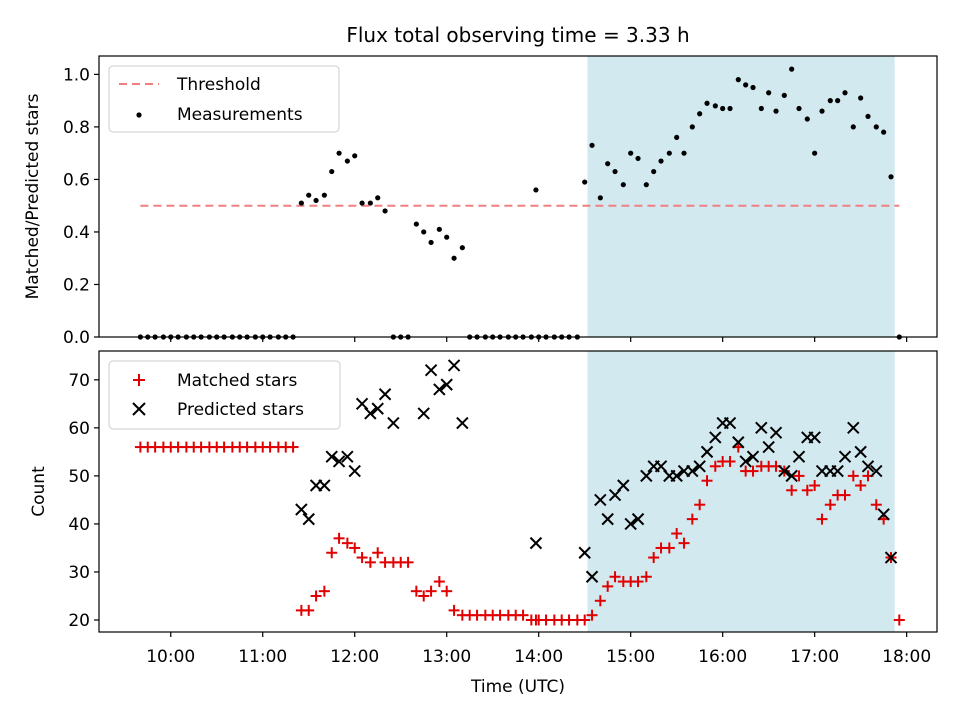 The image size is (960, 720). What do you see at coordinates (79, 381) in the screenshot?
I see `y-tick-label: 70` at bounding box center [79, 381].